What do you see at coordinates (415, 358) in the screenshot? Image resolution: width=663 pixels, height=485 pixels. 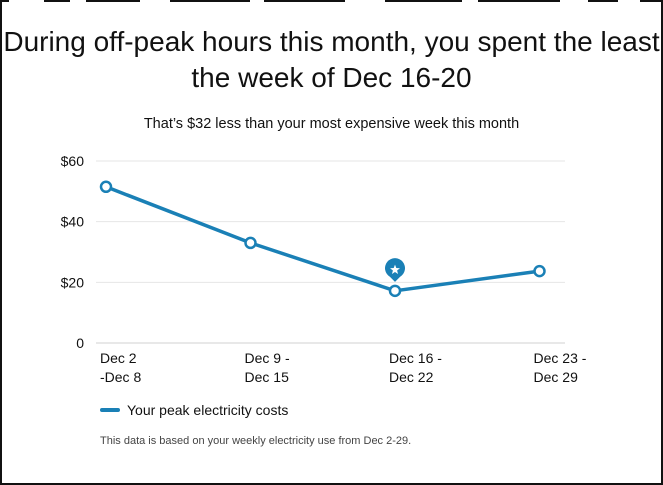 I see `x-tick-label: Dec 16 -` at bounding box center [415, 358].